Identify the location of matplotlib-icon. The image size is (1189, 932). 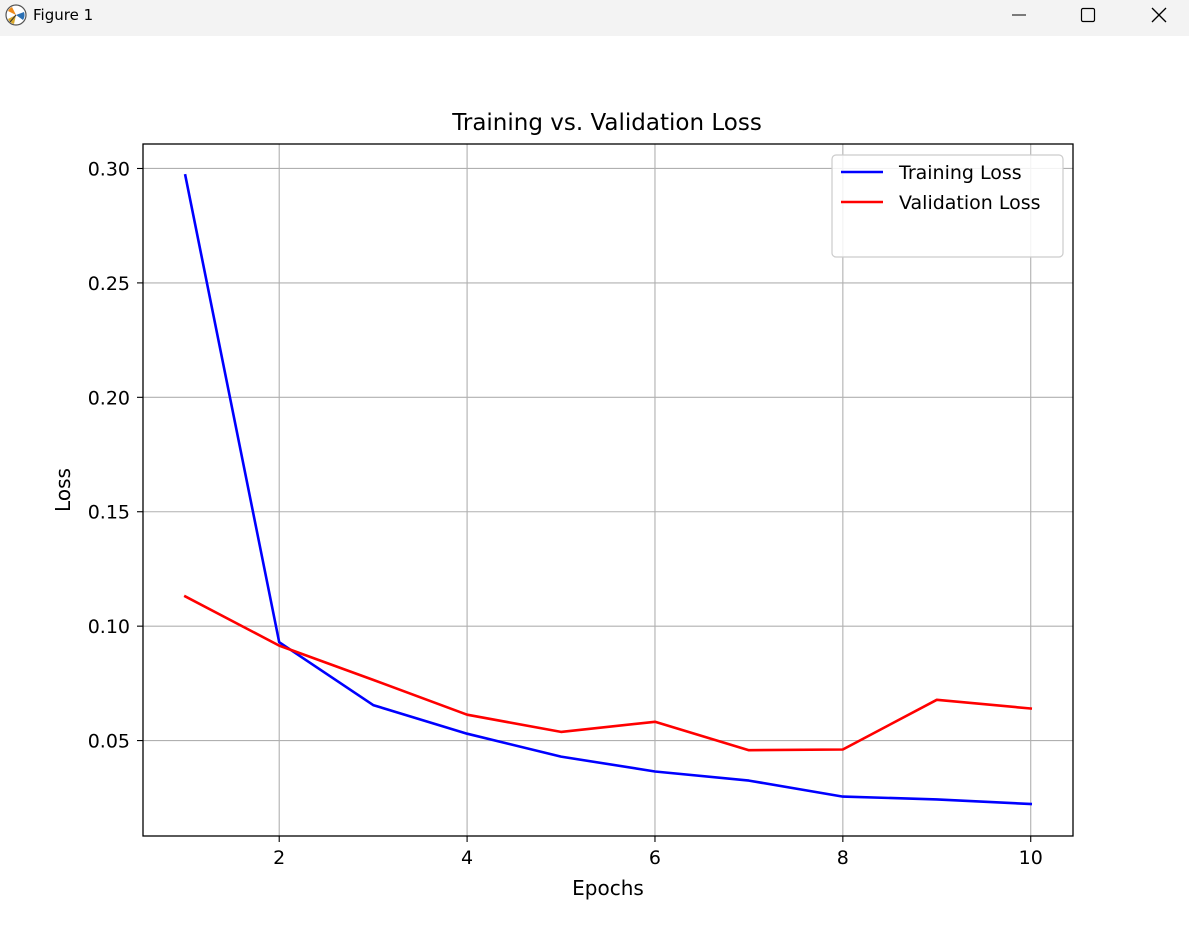
(16, 15).